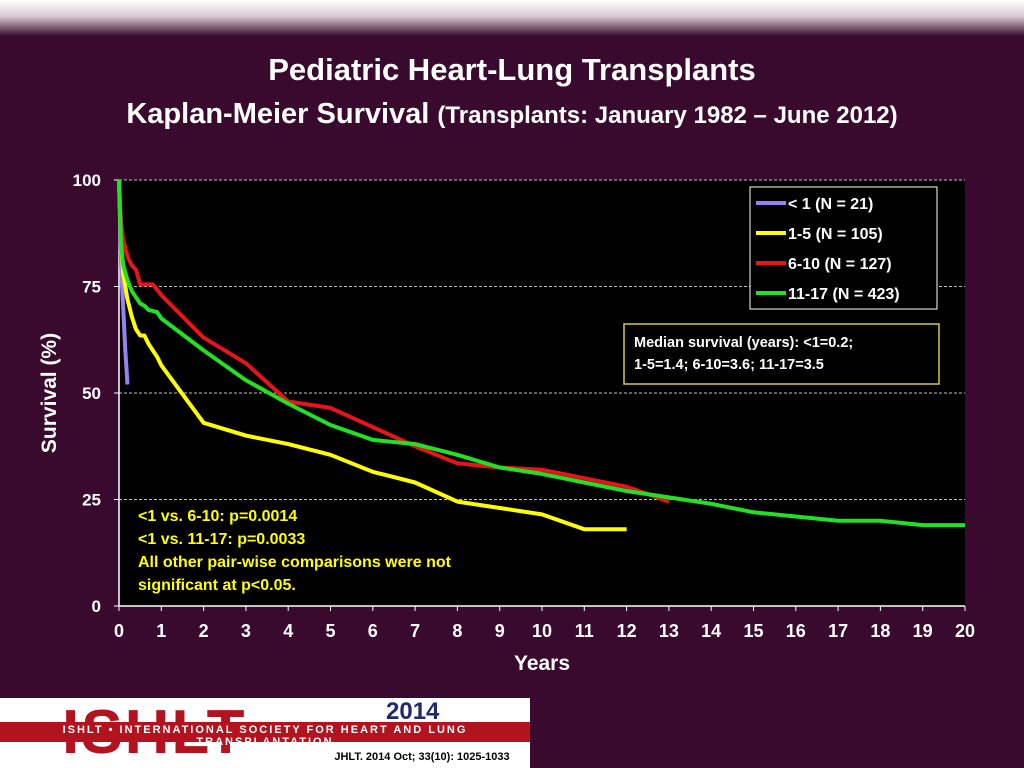 The image size is (1024, 768). I want to click on median-box-frame, so click(781, 354).